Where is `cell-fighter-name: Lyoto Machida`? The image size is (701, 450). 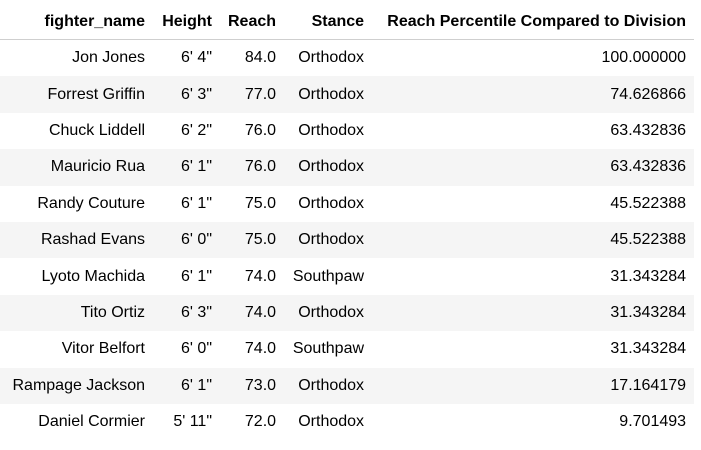
cell-fighter-name: Lyoto Machida is located at coordinates (93, 276).